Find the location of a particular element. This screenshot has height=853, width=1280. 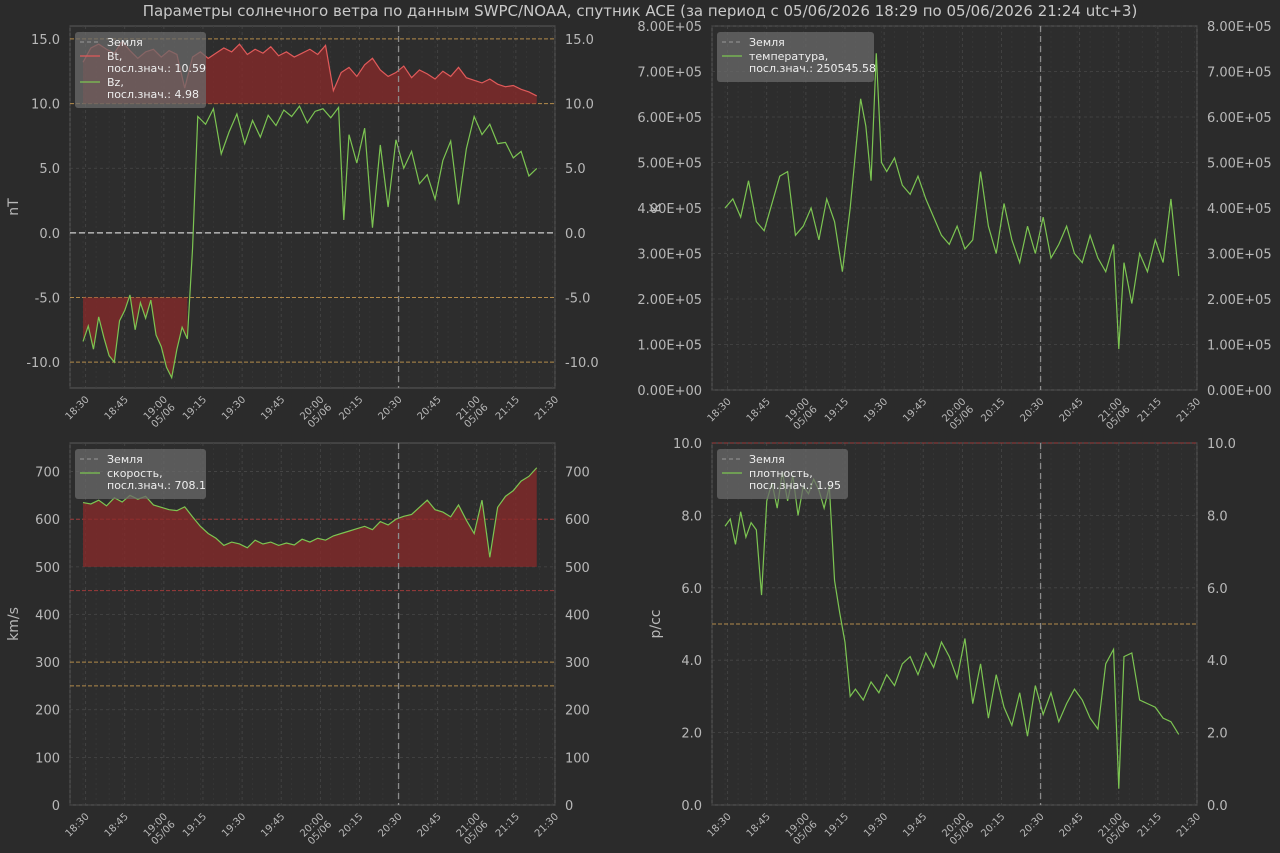

y-tick-label-left: 4.0 is located at coordinates (691, 661).